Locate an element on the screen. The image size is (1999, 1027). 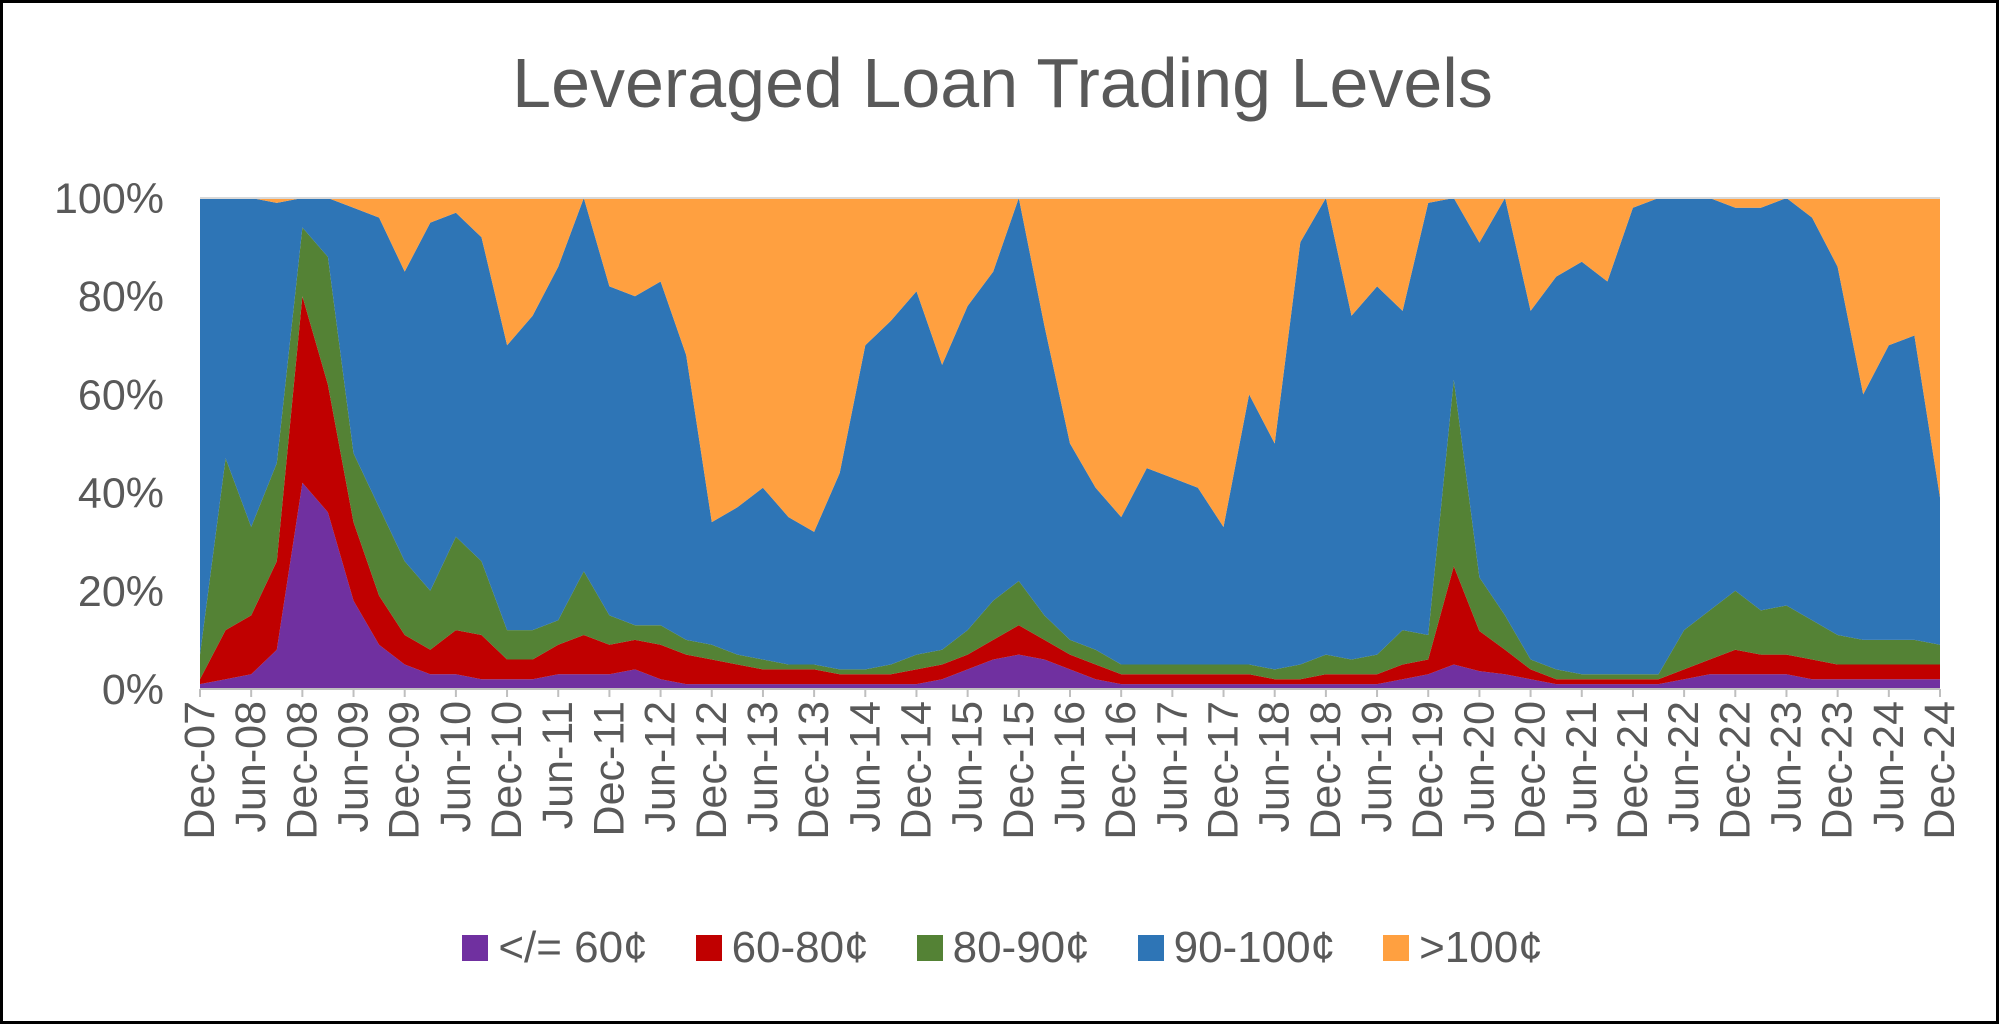
x-tick-label: Jun-16 is located at coordinates (1070, 766).